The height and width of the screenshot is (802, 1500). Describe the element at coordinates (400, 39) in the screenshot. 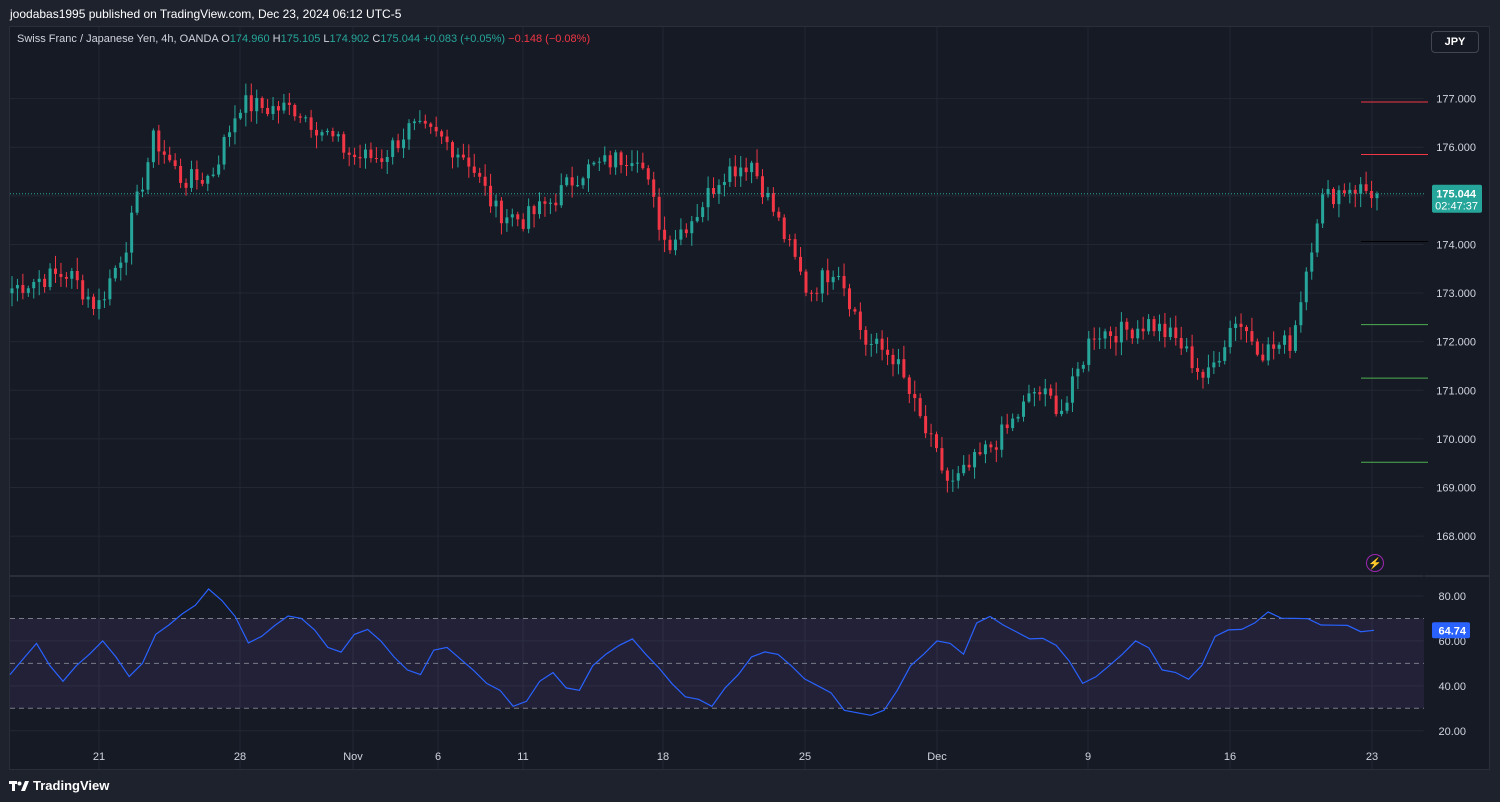

I see `legend-close: 175.044` at that location.